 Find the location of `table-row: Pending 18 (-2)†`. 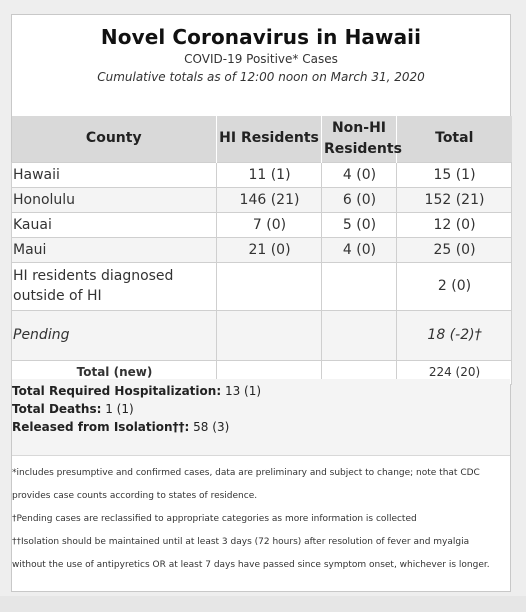

table-row: Pending 18 (-2)† is located at coordinates (261, 335).